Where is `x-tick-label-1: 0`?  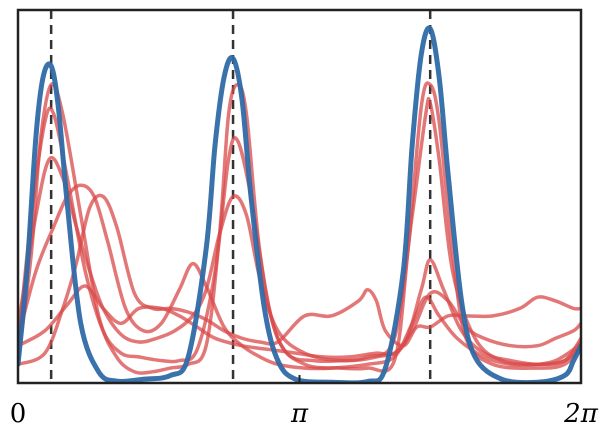
x-tick-label-1: 0 is located at coordinates (18, 414).